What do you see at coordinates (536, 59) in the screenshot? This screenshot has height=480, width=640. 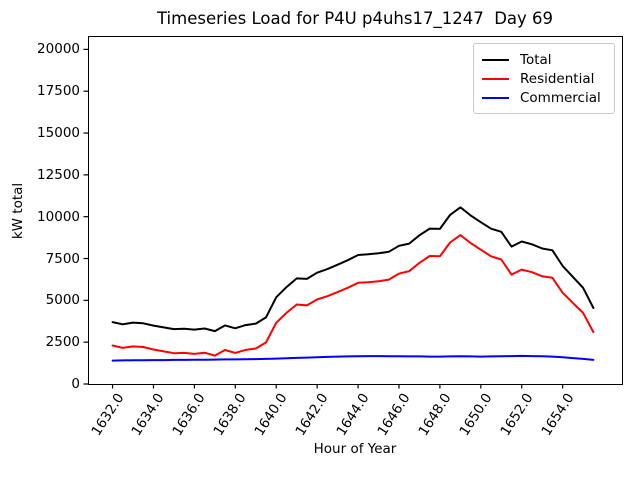 I see `legend-label-total: Total` at bounding box center [536, 59].